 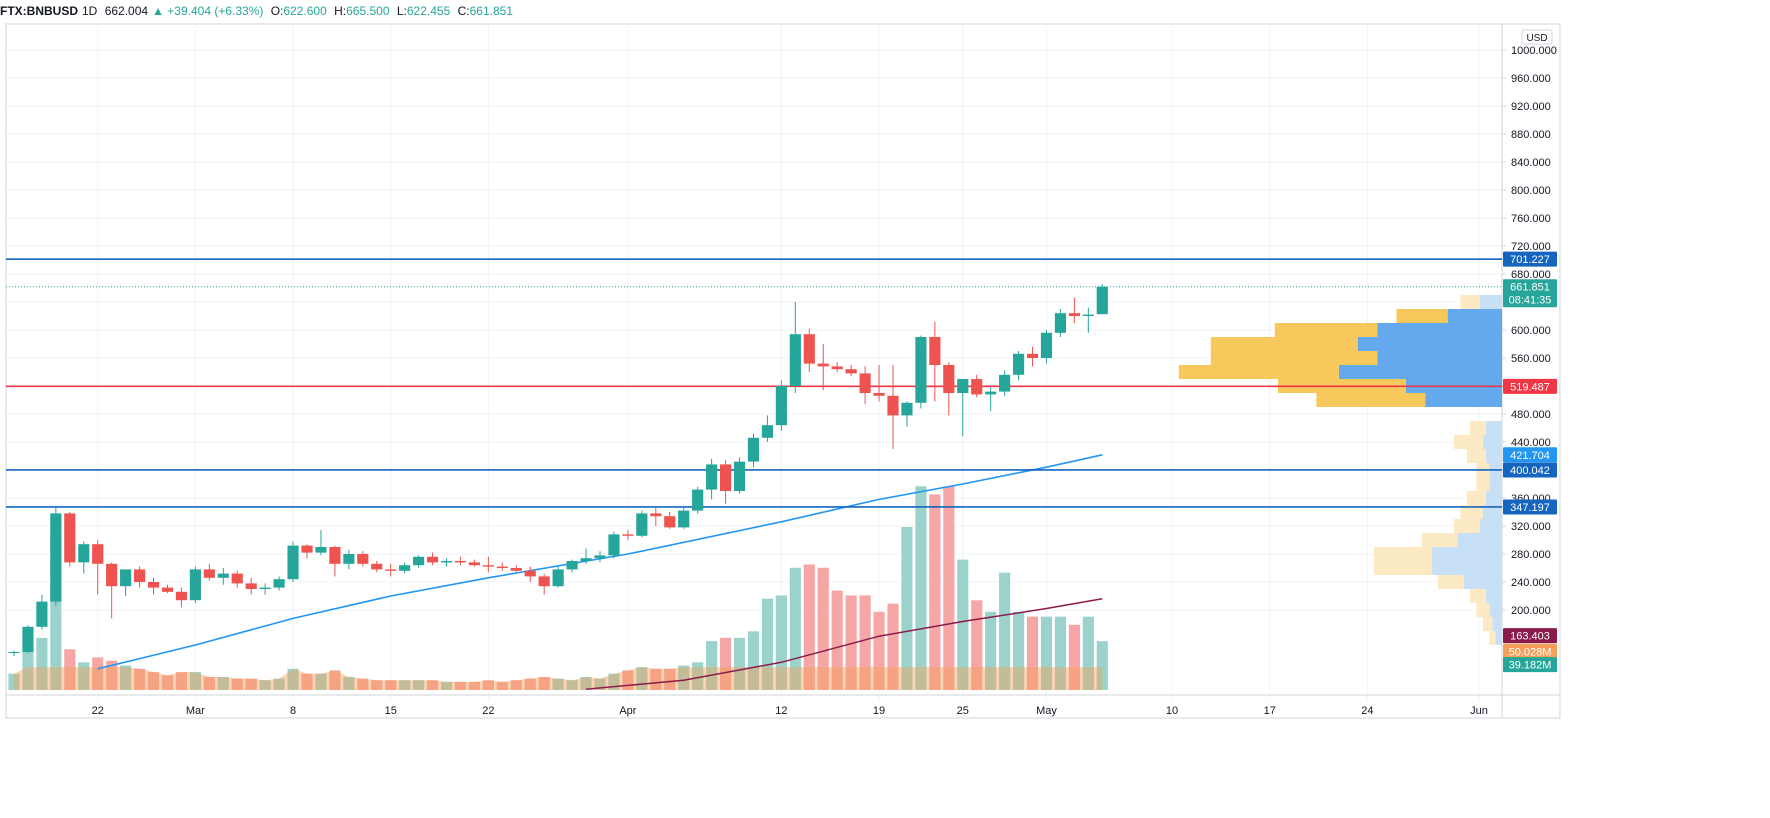 I want to click on price-tick-label: 960.000, so click(x=1531, y=79).